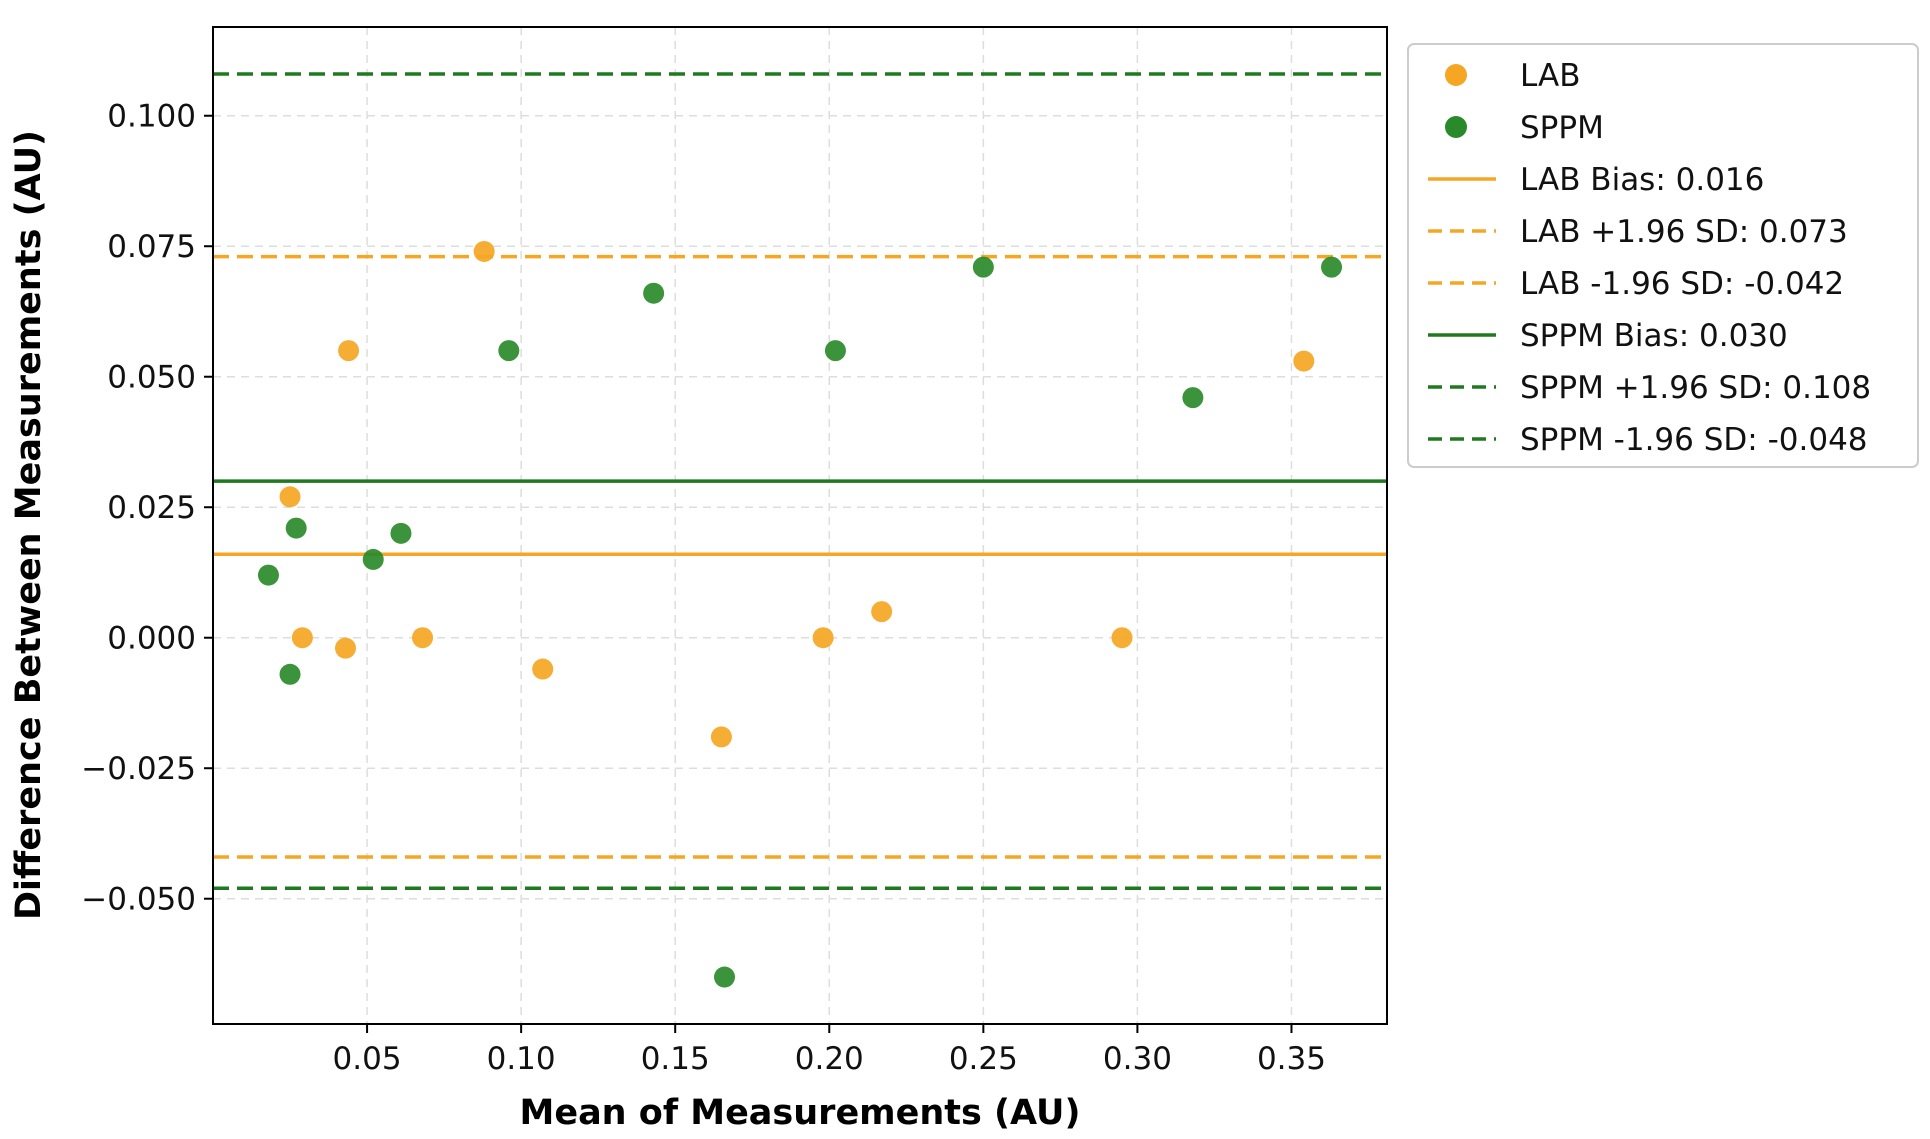 The height and width of the screenshot is (1139, 1930). What do you see at coordinates (800, 1113) in the screenshot?
I see `x-axis-title: Mean of Measurements (AU)` at bounding box center [800, 1113].